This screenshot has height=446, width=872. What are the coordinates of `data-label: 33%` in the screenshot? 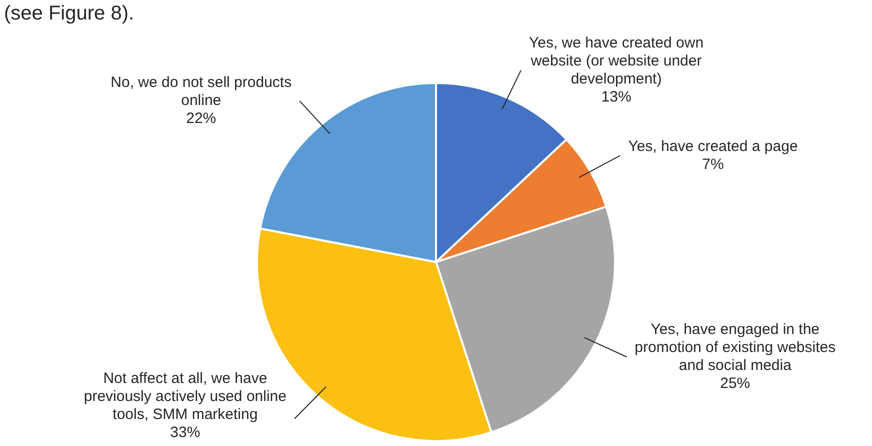 It's located at (185, 433).